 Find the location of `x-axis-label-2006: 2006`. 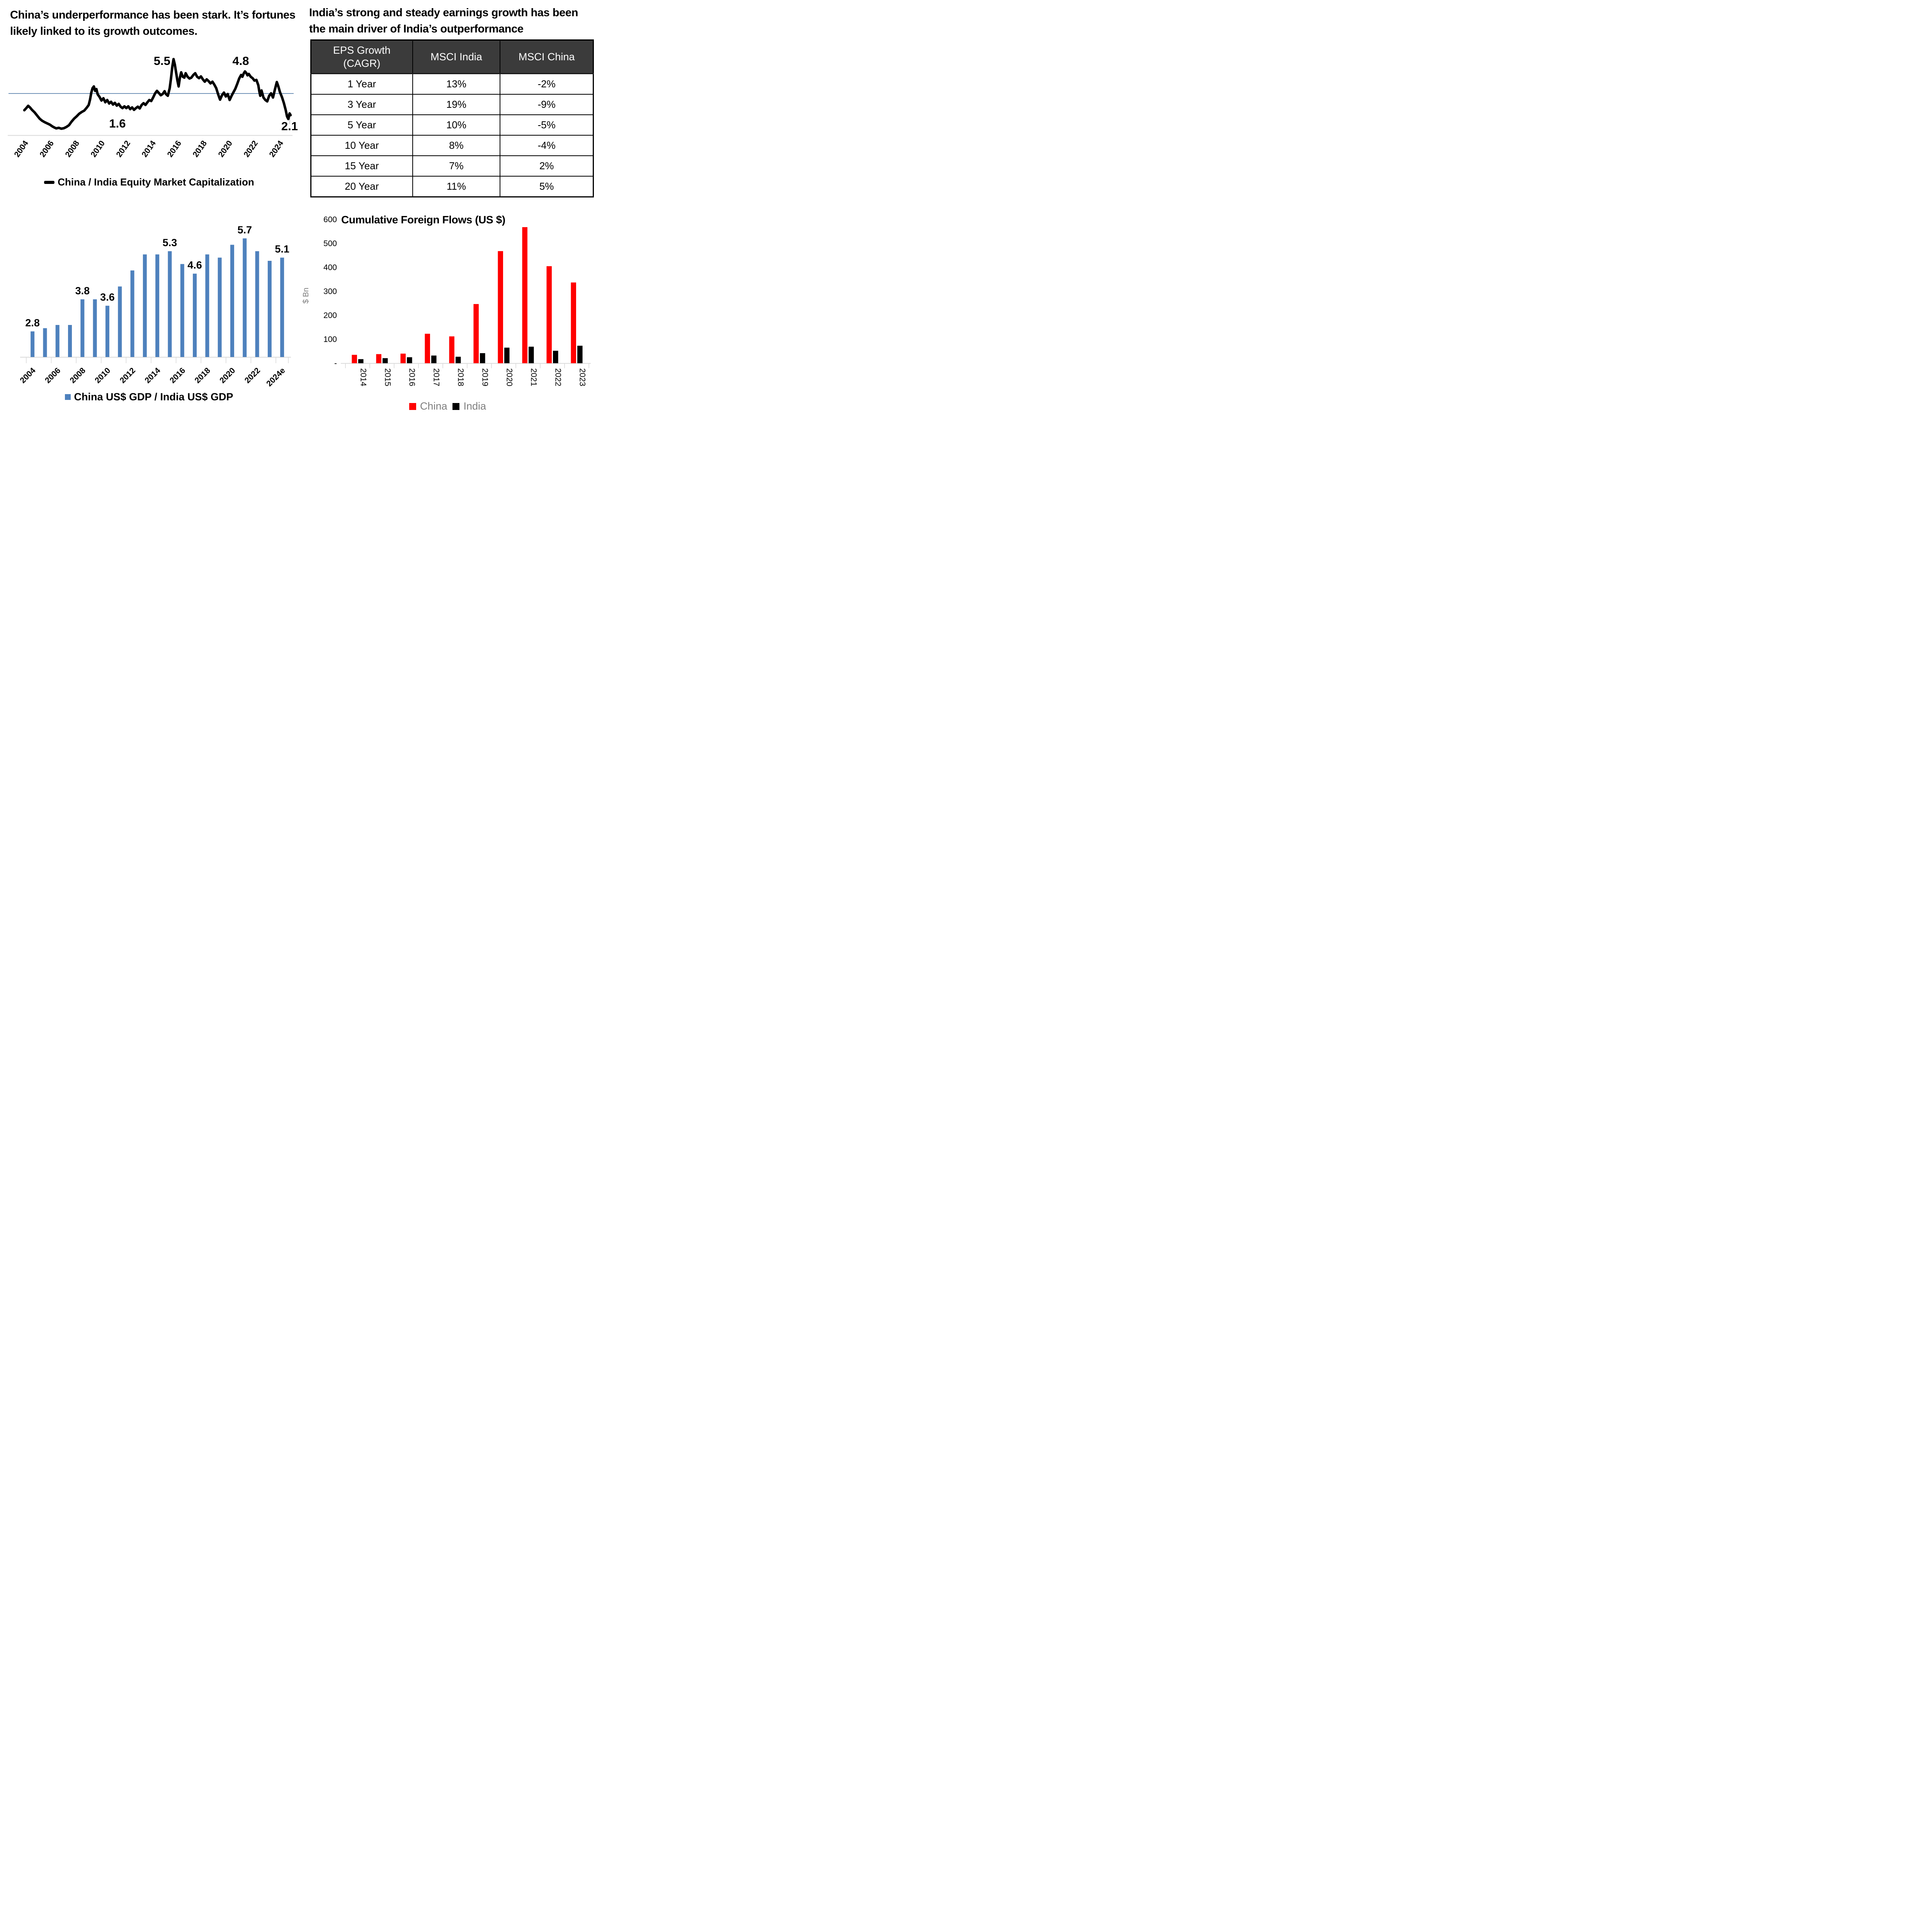

x-axis-label-2006: 2006 is located at coordinates (47, 149).